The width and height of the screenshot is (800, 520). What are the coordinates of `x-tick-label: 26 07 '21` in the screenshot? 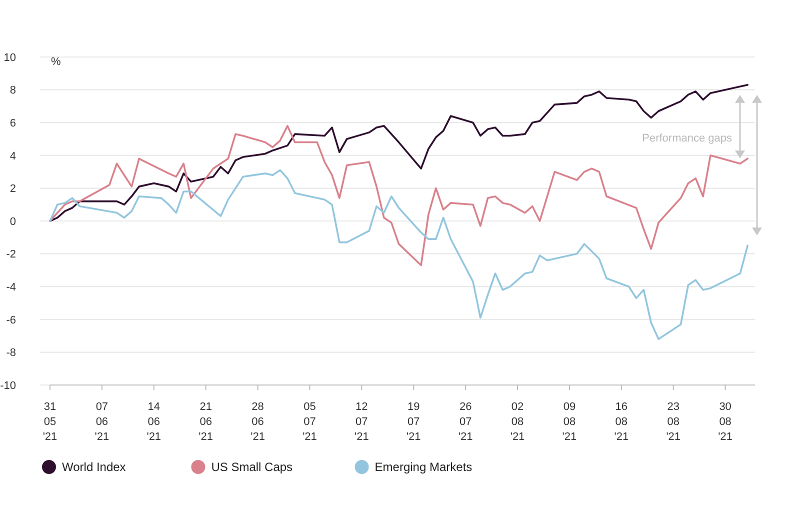 It's located at (465, 422).